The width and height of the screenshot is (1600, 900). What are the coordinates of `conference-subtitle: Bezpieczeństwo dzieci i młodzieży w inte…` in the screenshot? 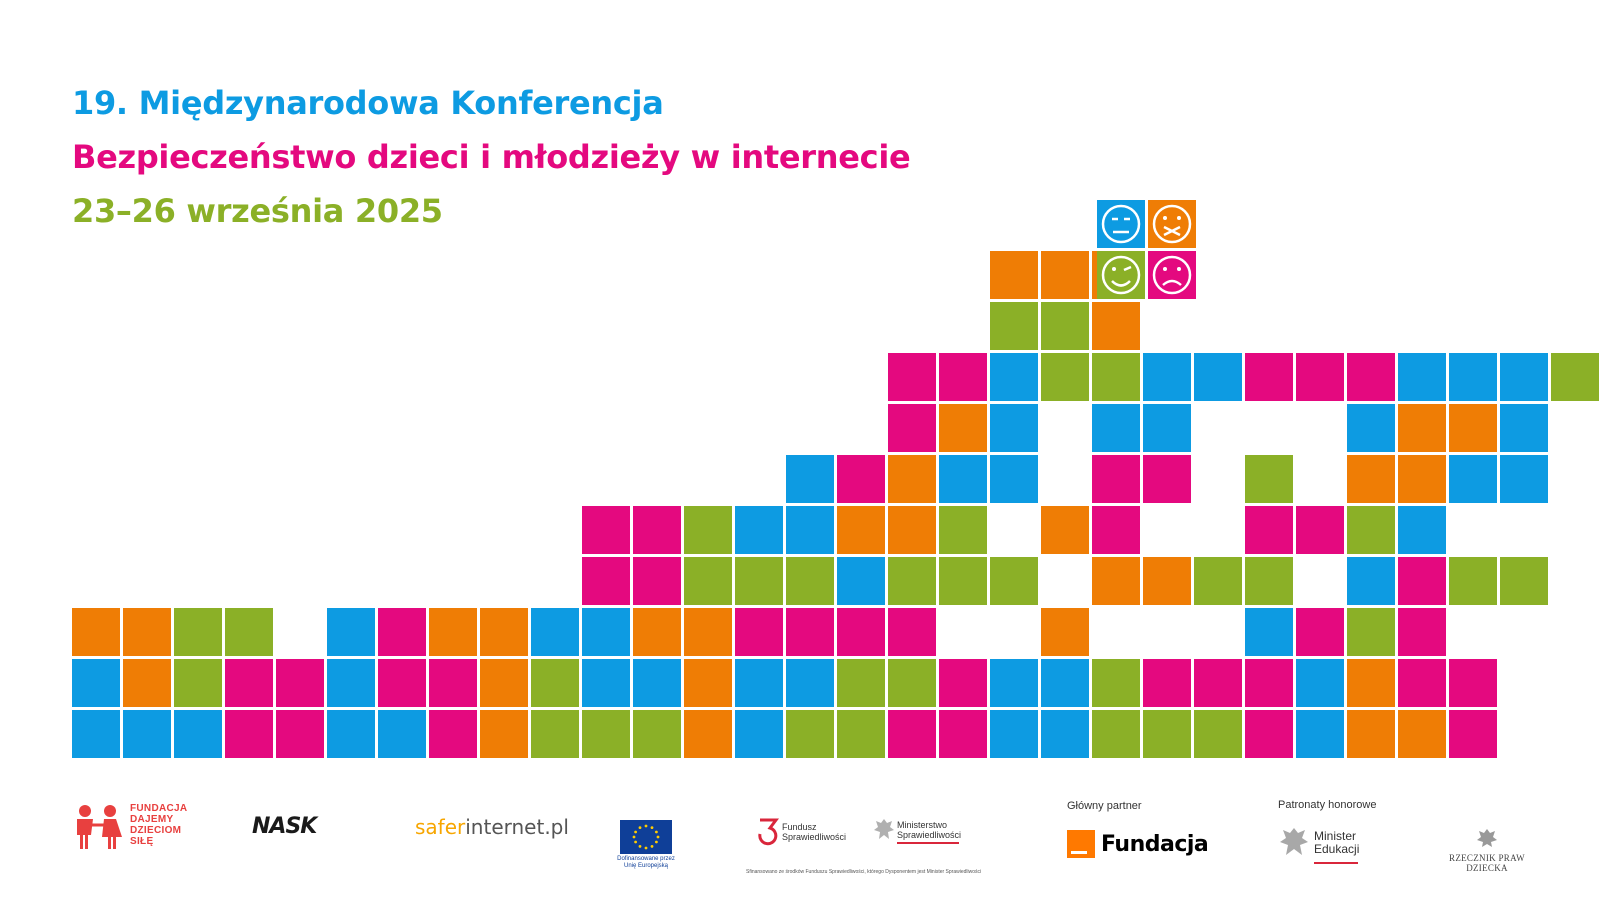 It's located at (491, 157).